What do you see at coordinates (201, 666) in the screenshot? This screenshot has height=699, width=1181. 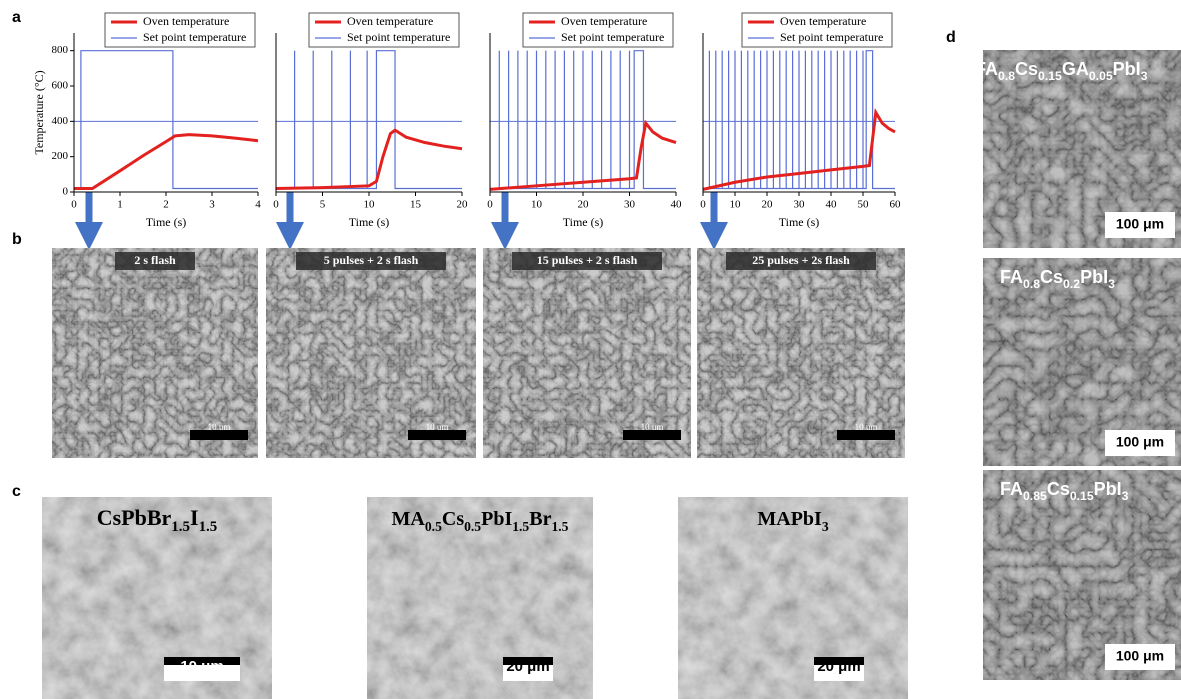 I see `scale-label: 10 μm` at bounding box center [201, 666].